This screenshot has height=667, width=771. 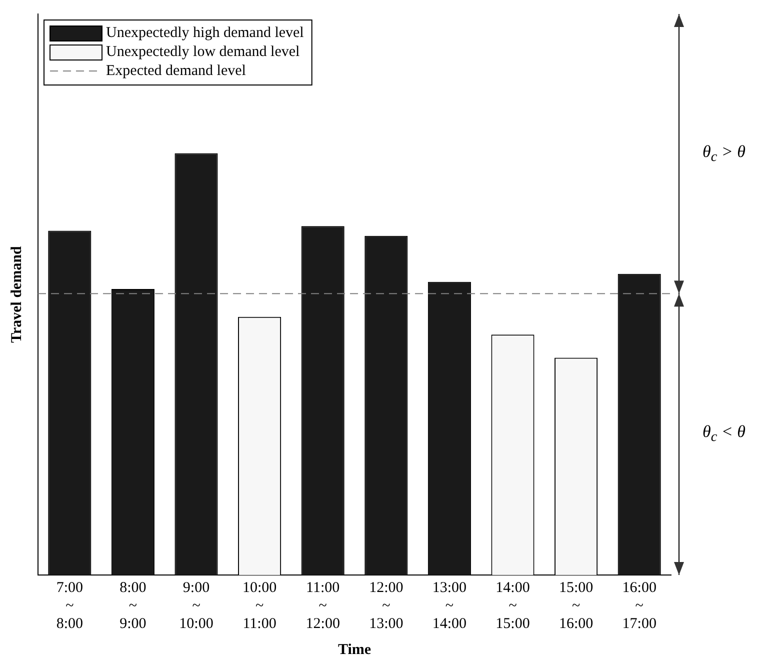 I want to click on x-tick-label: 14:00 ~ 15:00, so click(x=513, y=606).